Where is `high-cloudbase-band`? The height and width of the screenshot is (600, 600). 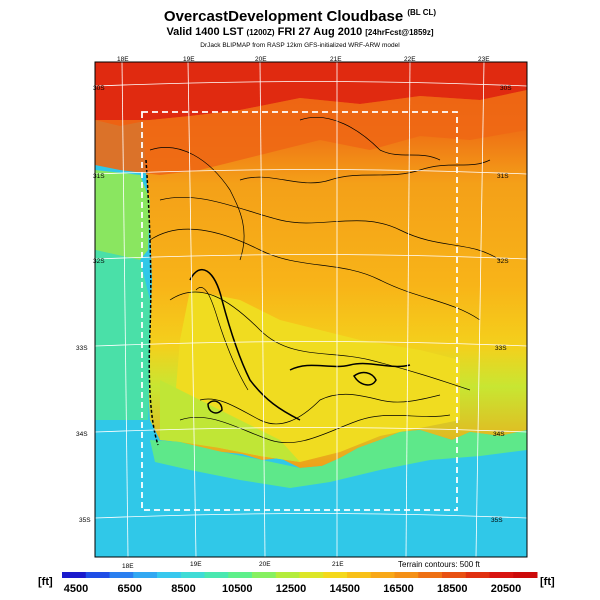
high-cloudbase-band is located at coordinates (311, 94).